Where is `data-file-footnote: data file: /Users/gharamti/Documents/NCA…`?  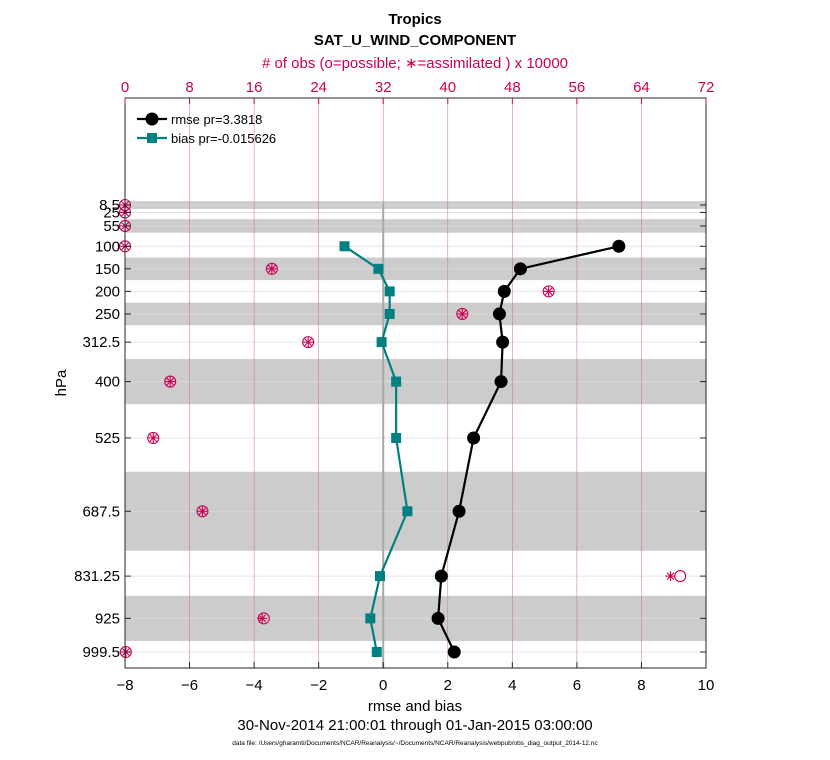 data-file-footnote: data file: /Users/gharamti/Documents/NCA… is located at coordinates (415, 743).